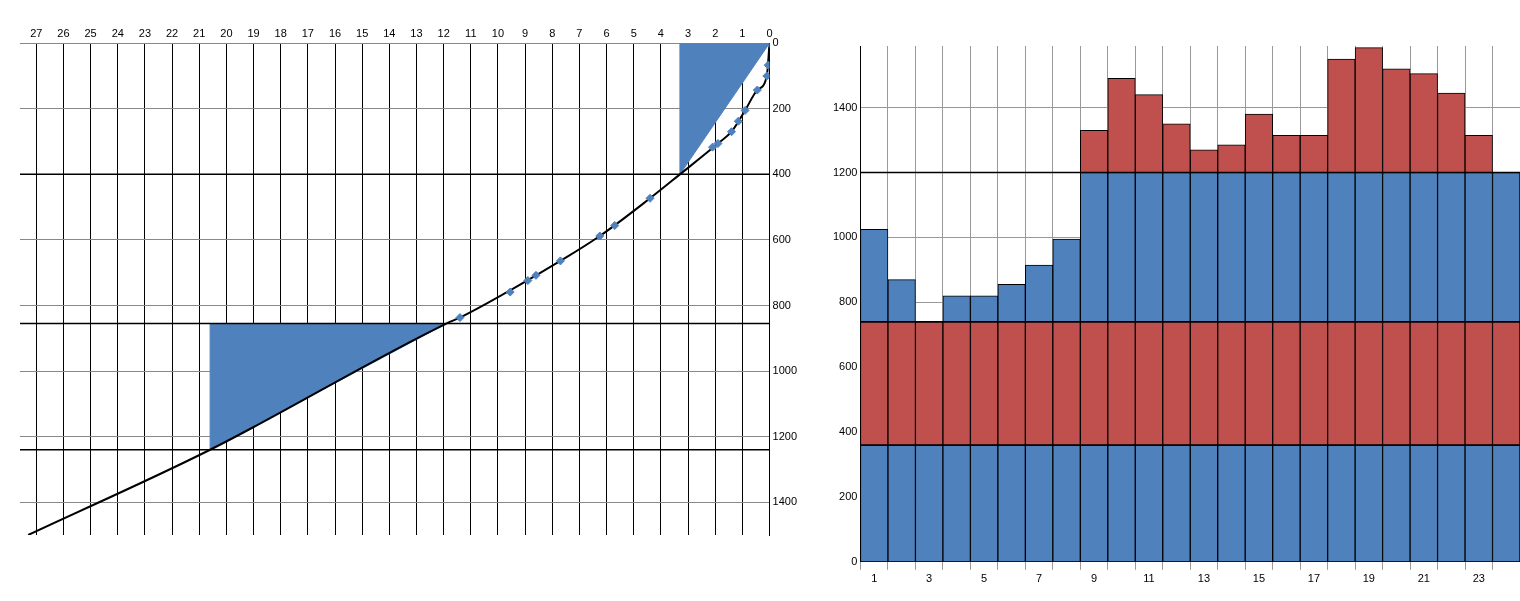 The height and width of the screenshot is (601, 1520). Describe the element at coordinates (172, 32) in the screenshot. I see `x-tick-label: 22` at that location.